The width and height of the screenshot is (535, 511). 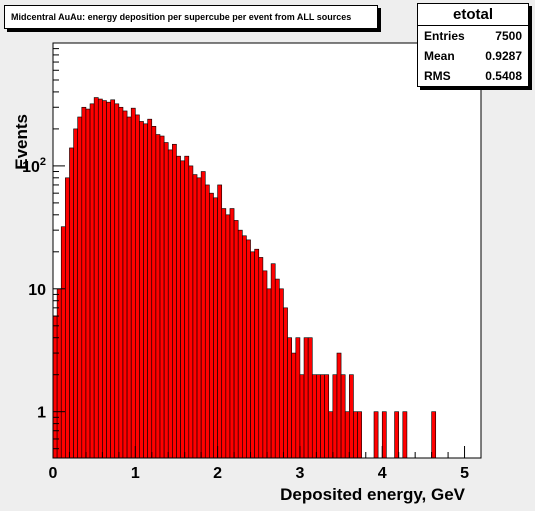 What do you see at coordinates (382, 473) in the screenshot?
I see `x-tick-label: 4` at bounding box center [382, 473].